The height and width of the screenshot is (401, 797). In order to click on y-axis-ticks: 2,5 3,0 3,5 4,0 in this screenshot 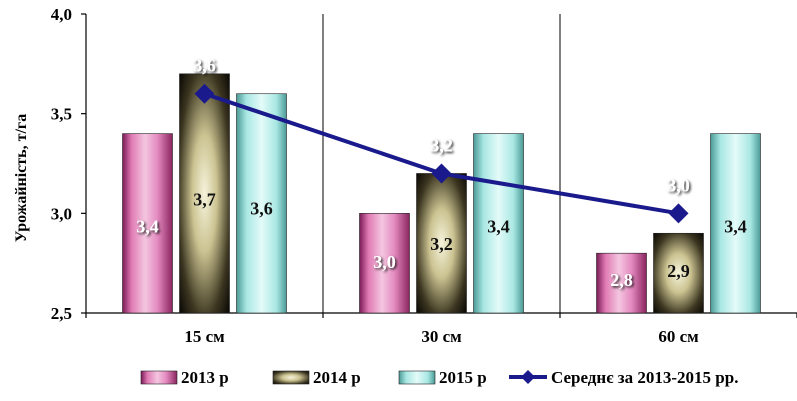, I will do `click(68, 164)`.